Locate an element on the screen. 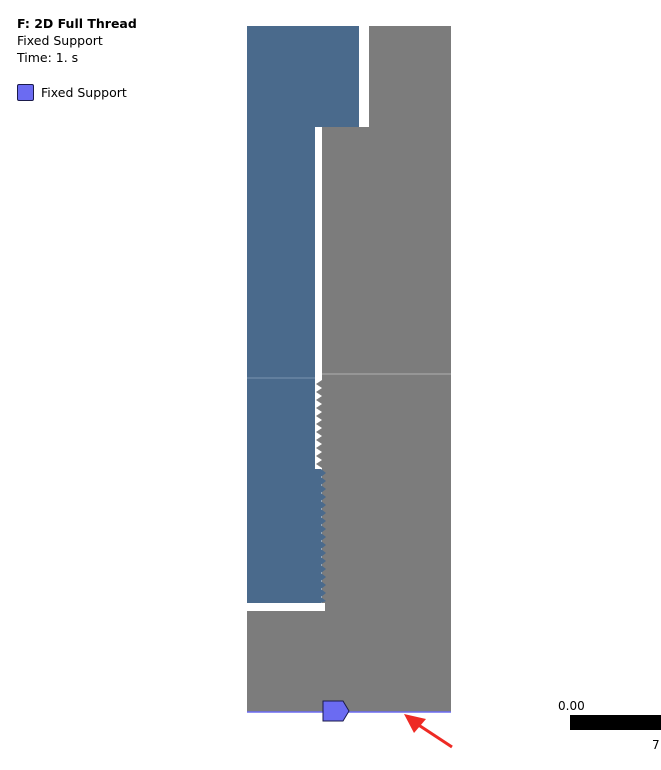  scale-end-label: 7 is located at coordinates (656, 745).